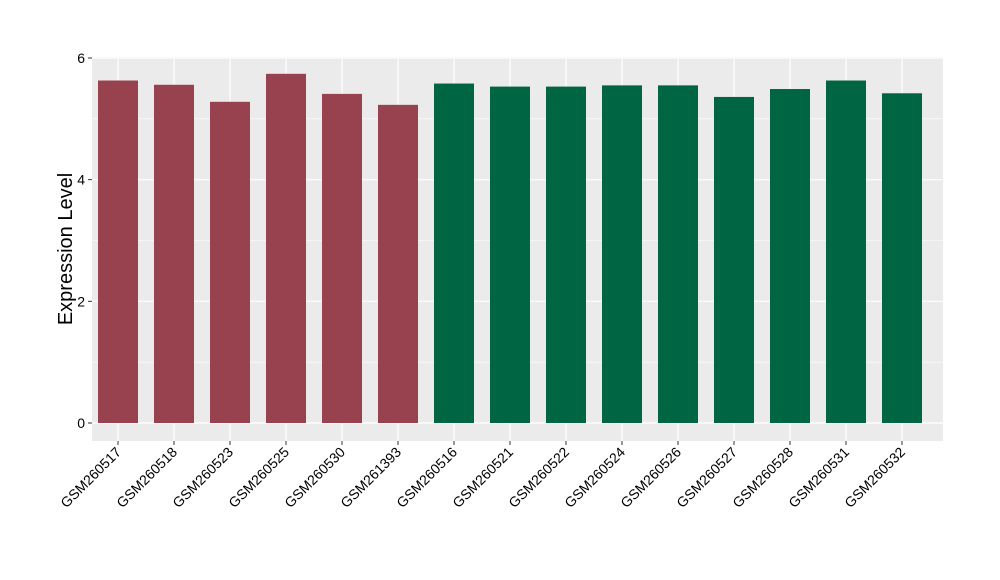 The height and width of the screenshot is (580, 1000). Describe the element at coordinates (678, 254) in the screenshot. I see `bar-GSM260526` at that location.